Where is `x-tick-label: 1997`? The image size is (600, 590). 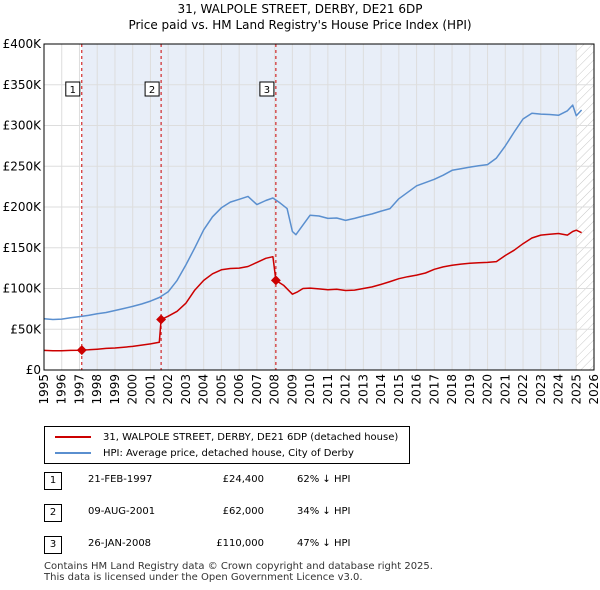 x-tick-label: 1997 is located at coordinates (79, 389).